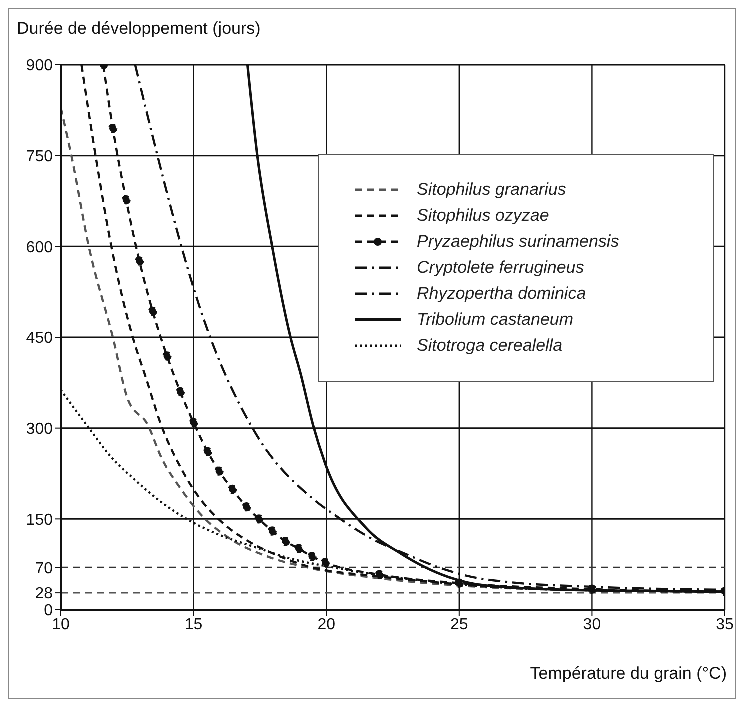 This screenshot has height=705, width=742. Describe the element at coordinates (193, 625) in the screenshot. I see `x-tick-label: 15` at that location.